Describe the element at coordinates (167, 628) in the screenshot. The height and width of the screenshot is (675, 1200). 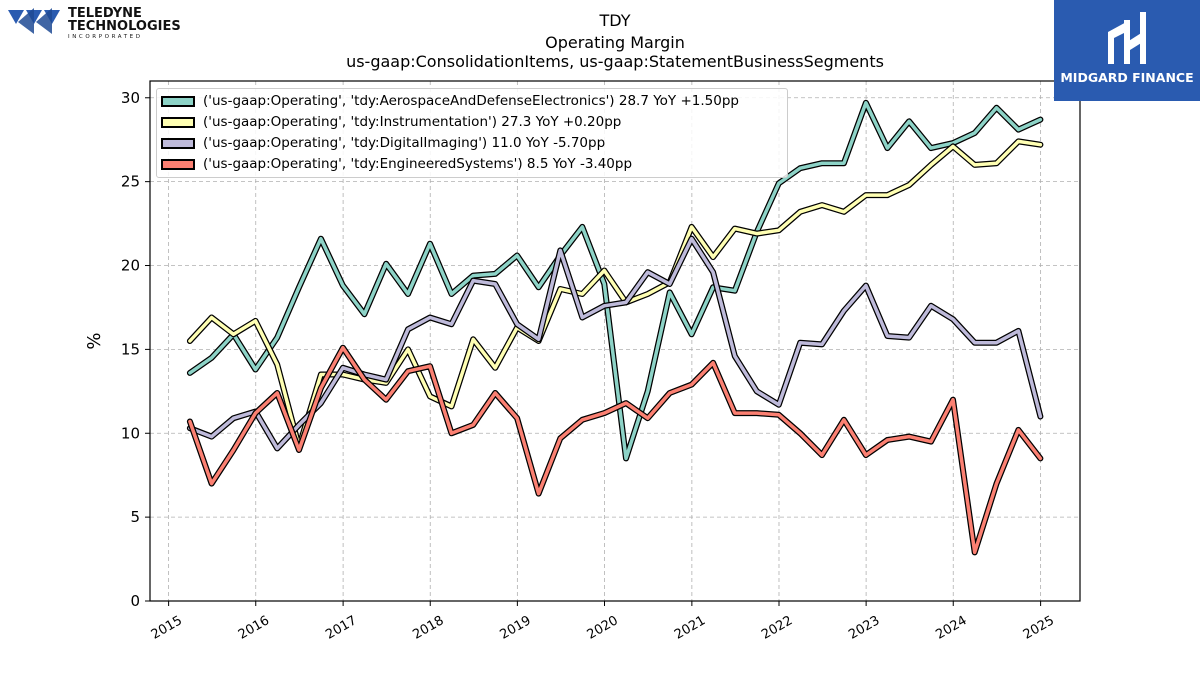
I see `x-tick-label: 2015` at that location.